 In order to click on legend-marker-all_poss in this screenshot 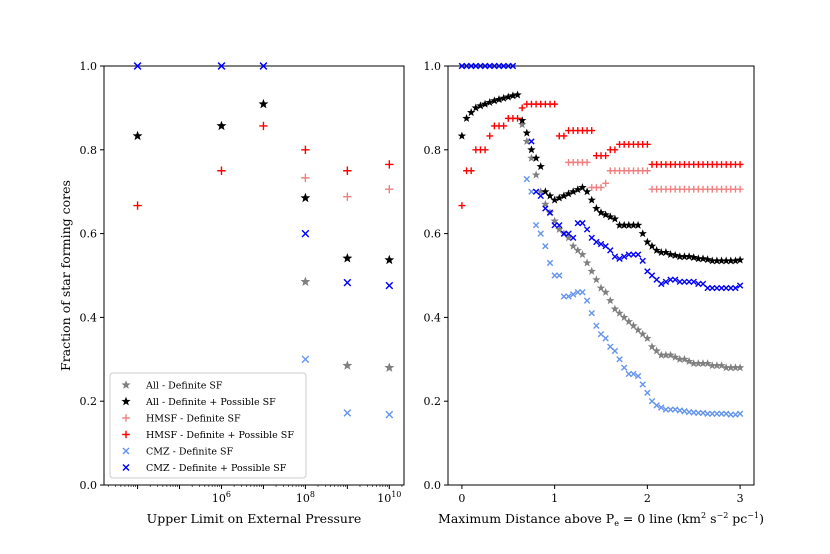, I will do `click(126, 401)`.